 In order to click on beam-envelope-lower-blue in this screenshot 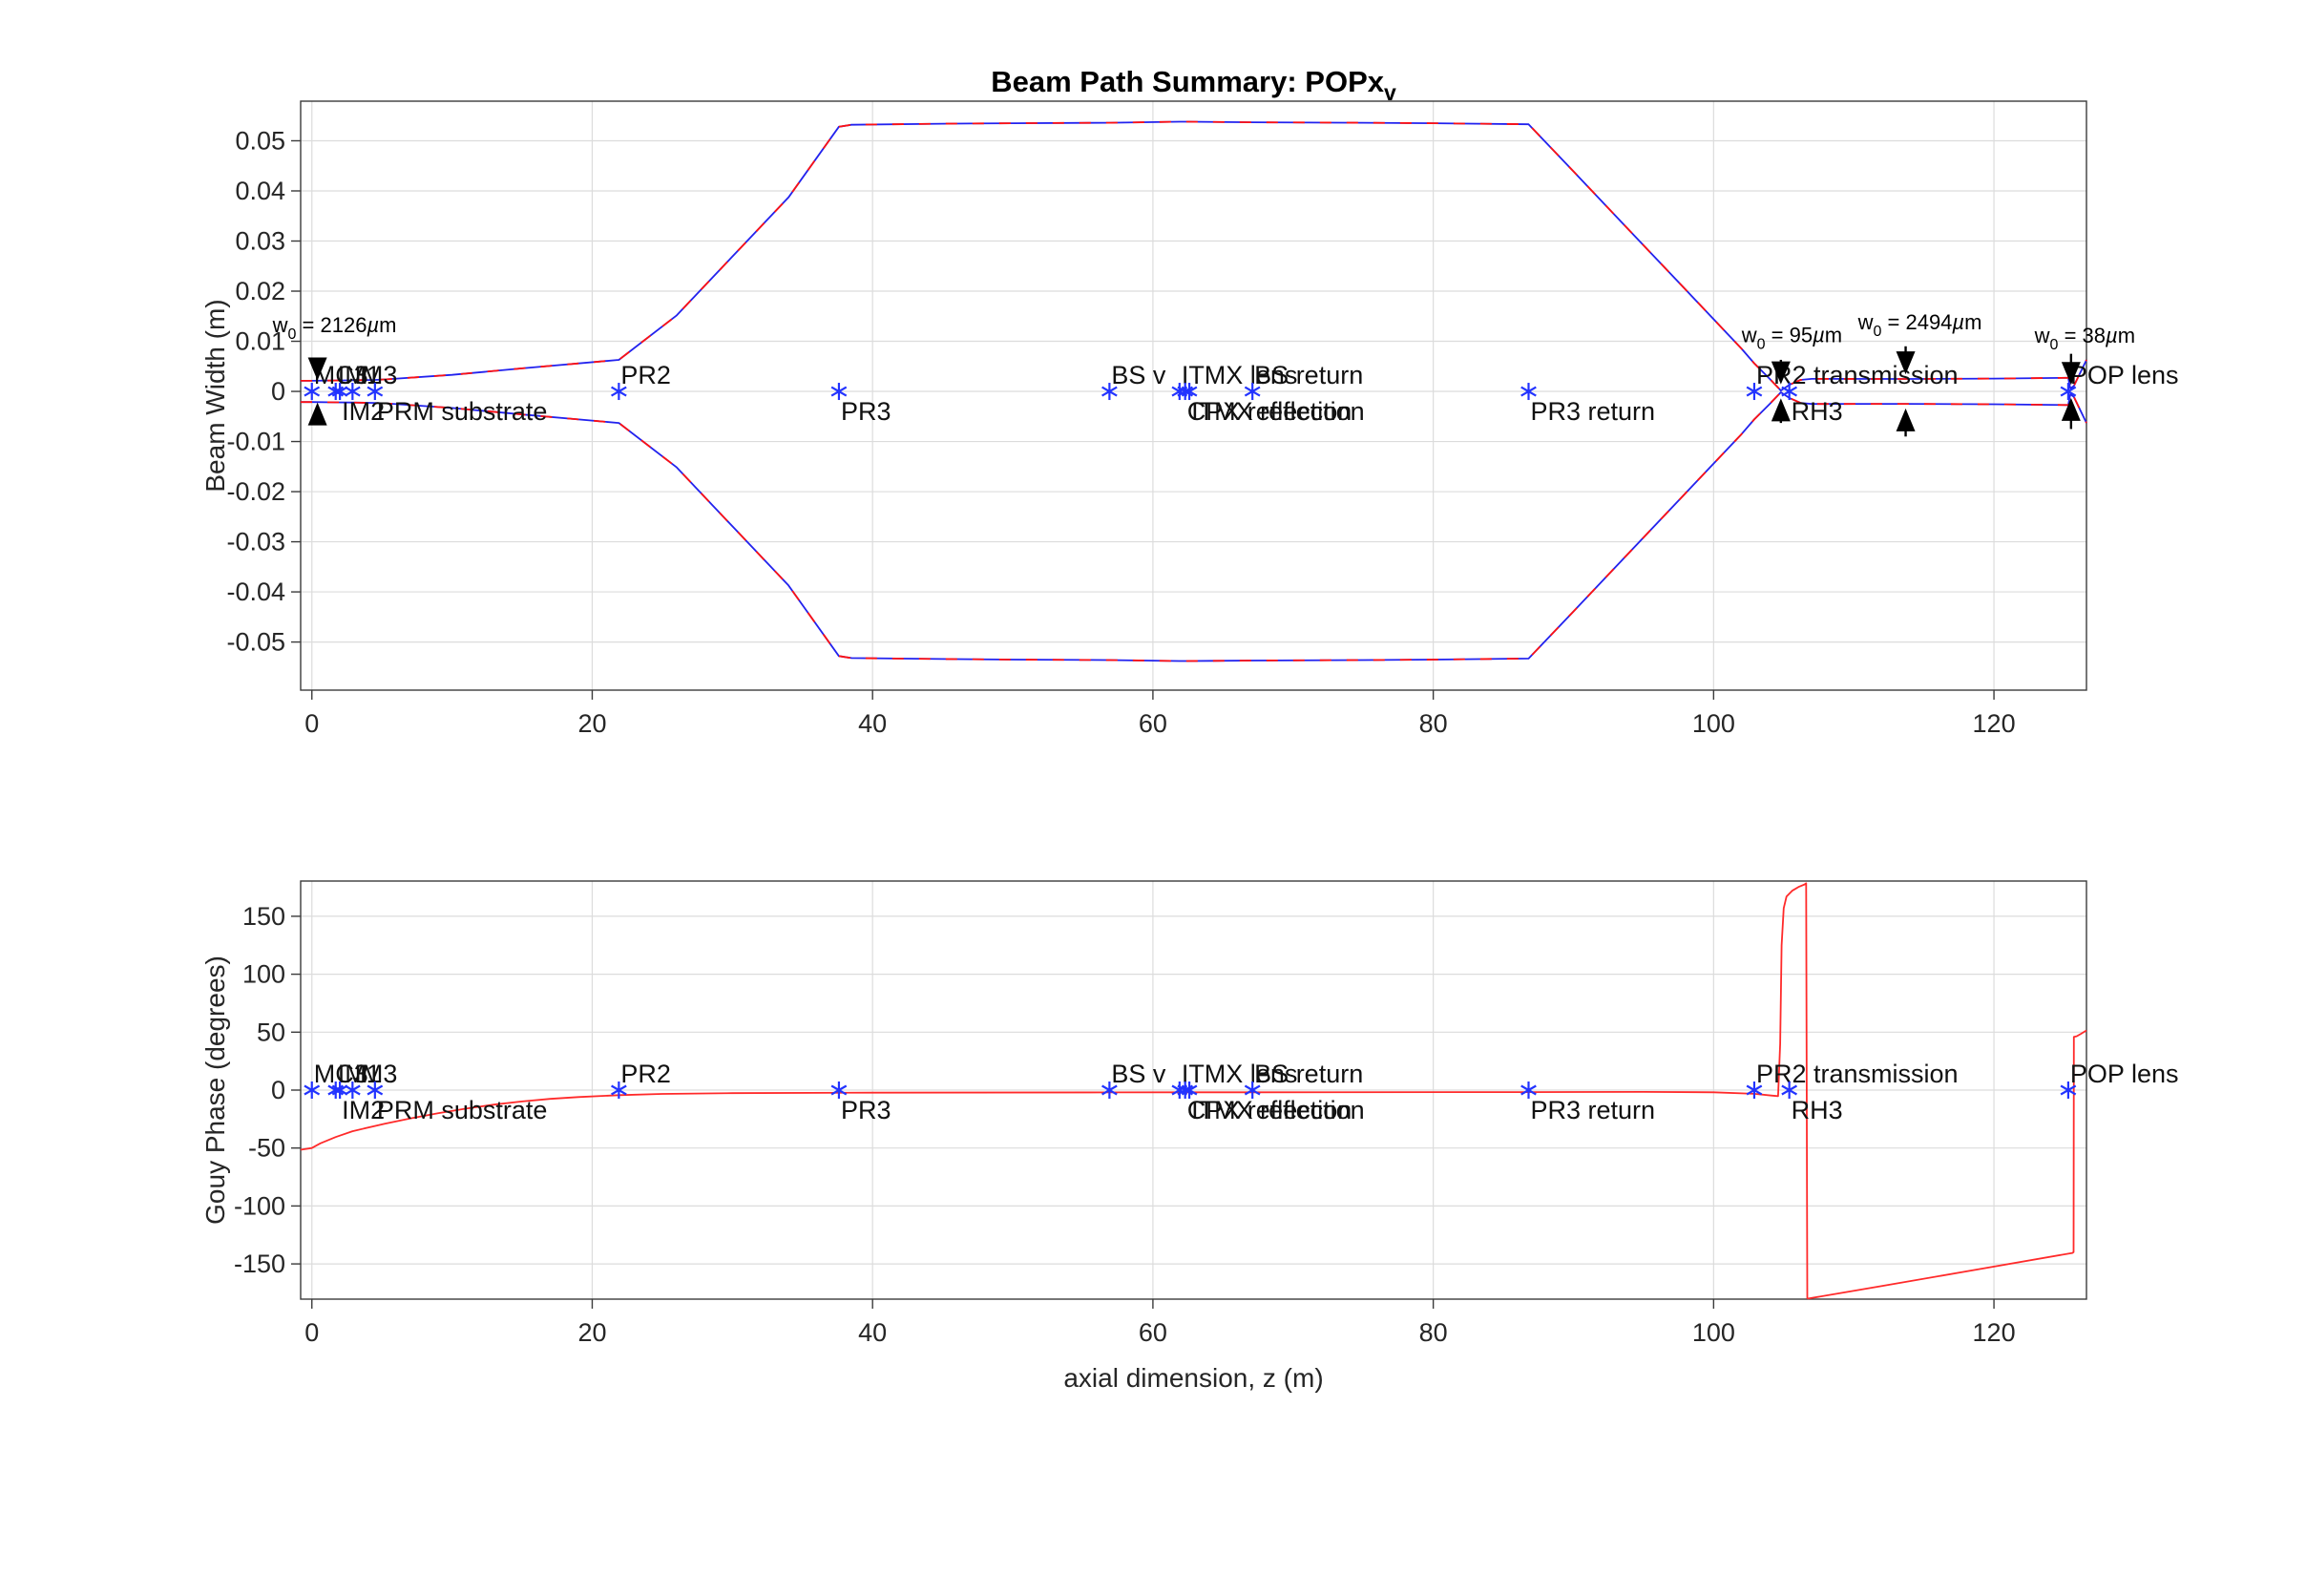, I will do `click(1194, 526)`.